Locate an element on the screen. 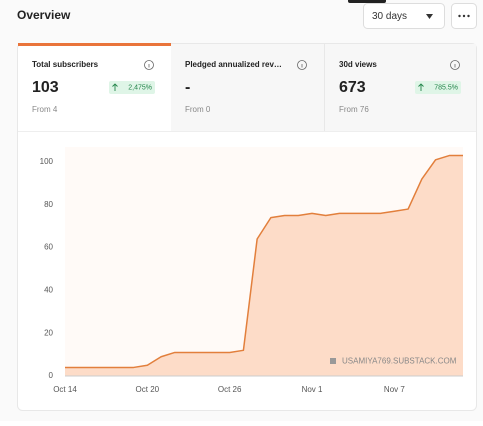 This screenshot has width=483, height=426. stat-from: From 76 is located at coordinates (354, 109).